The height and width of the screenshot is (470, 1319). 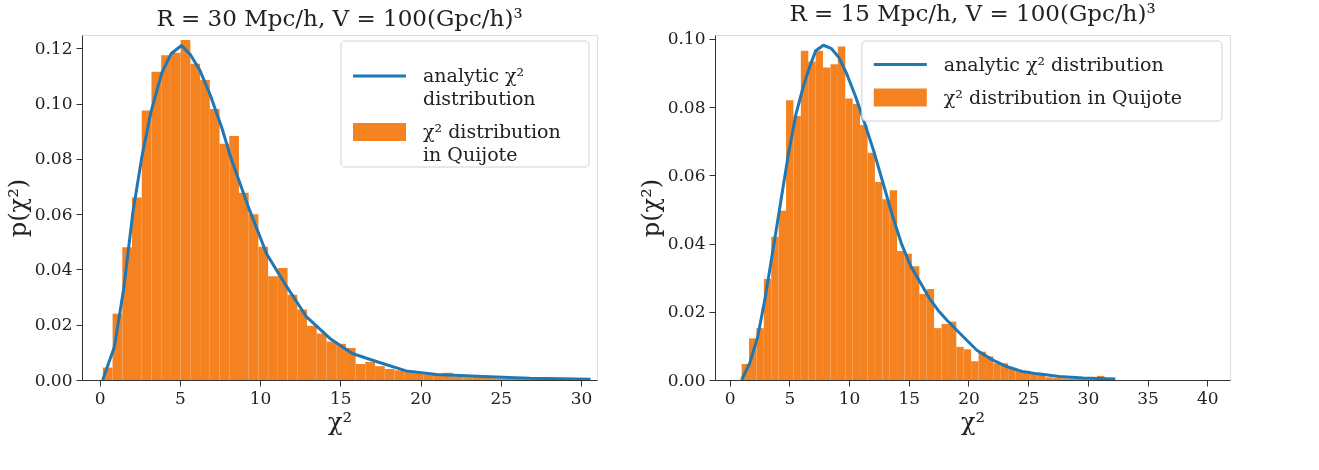 What do you see at coordinates (972, 13) in the screenshot?
I see `chart-title: R = 15 Mpc/h, V = 100(Gpc/h)³` at bounding box center [972, 13].